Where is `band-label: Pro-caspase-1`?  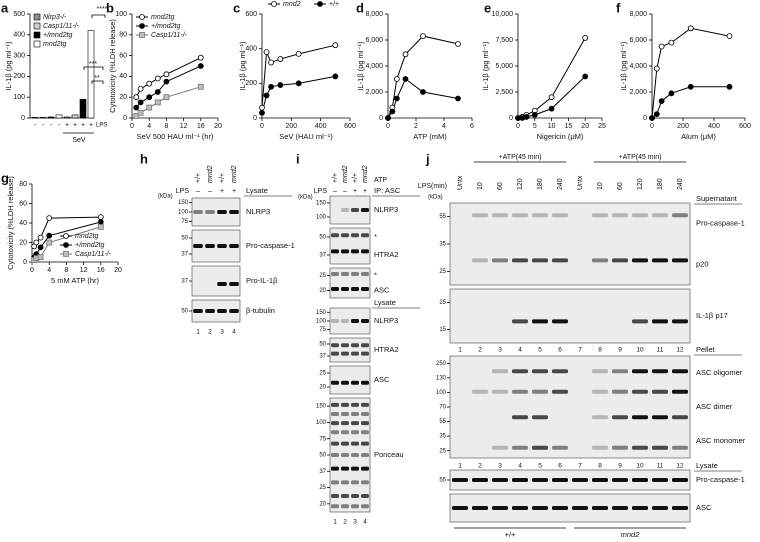
band-label: Pro-caspase-1 is located at coordinates (720, 222).